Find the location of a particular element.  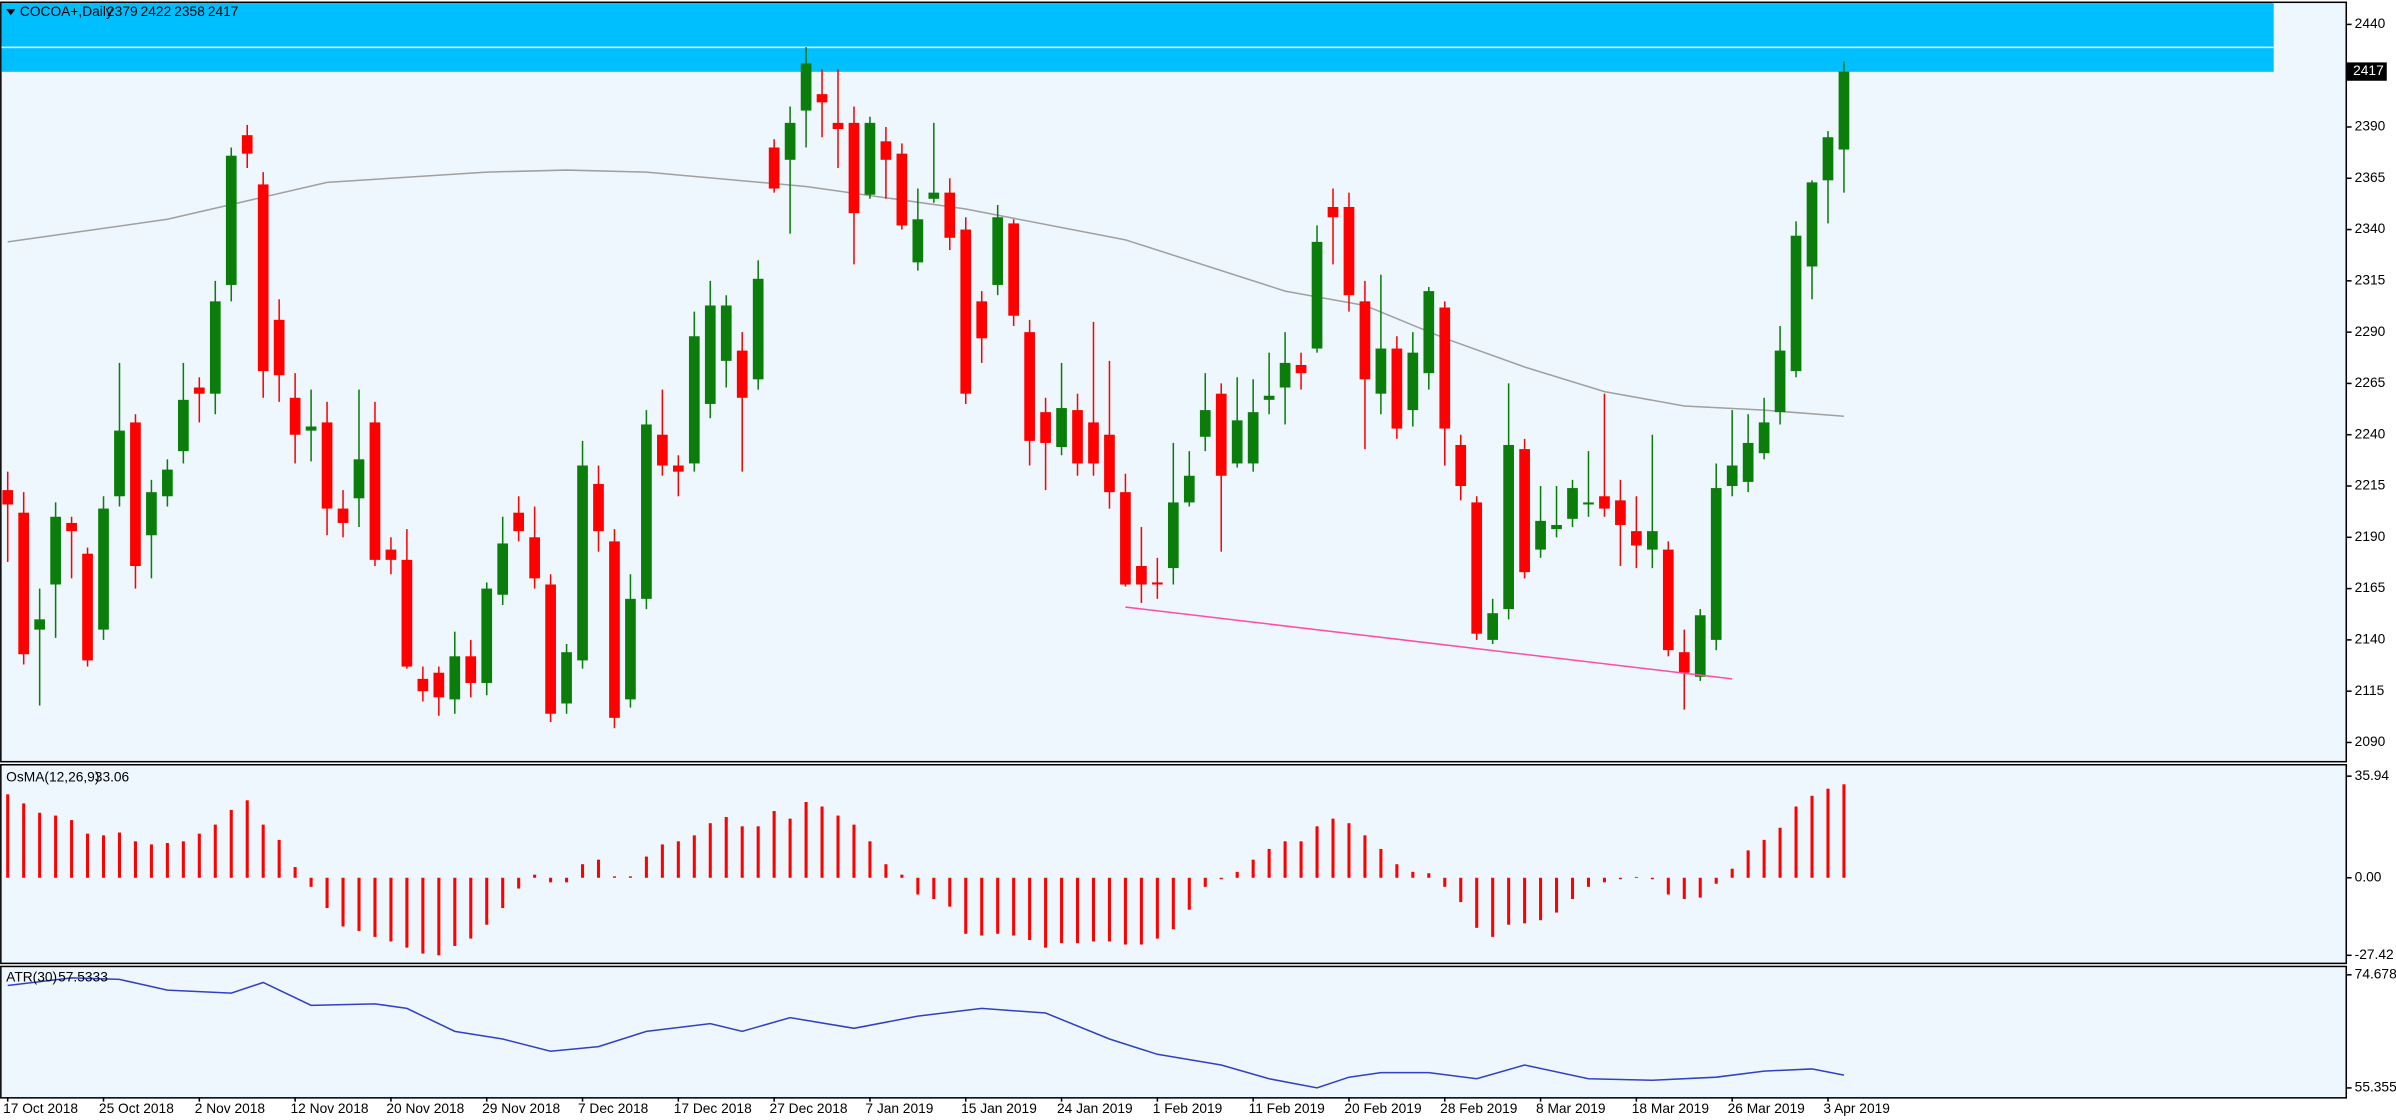

y-tick-label: 2390 is located at coordinates (2370, 126).